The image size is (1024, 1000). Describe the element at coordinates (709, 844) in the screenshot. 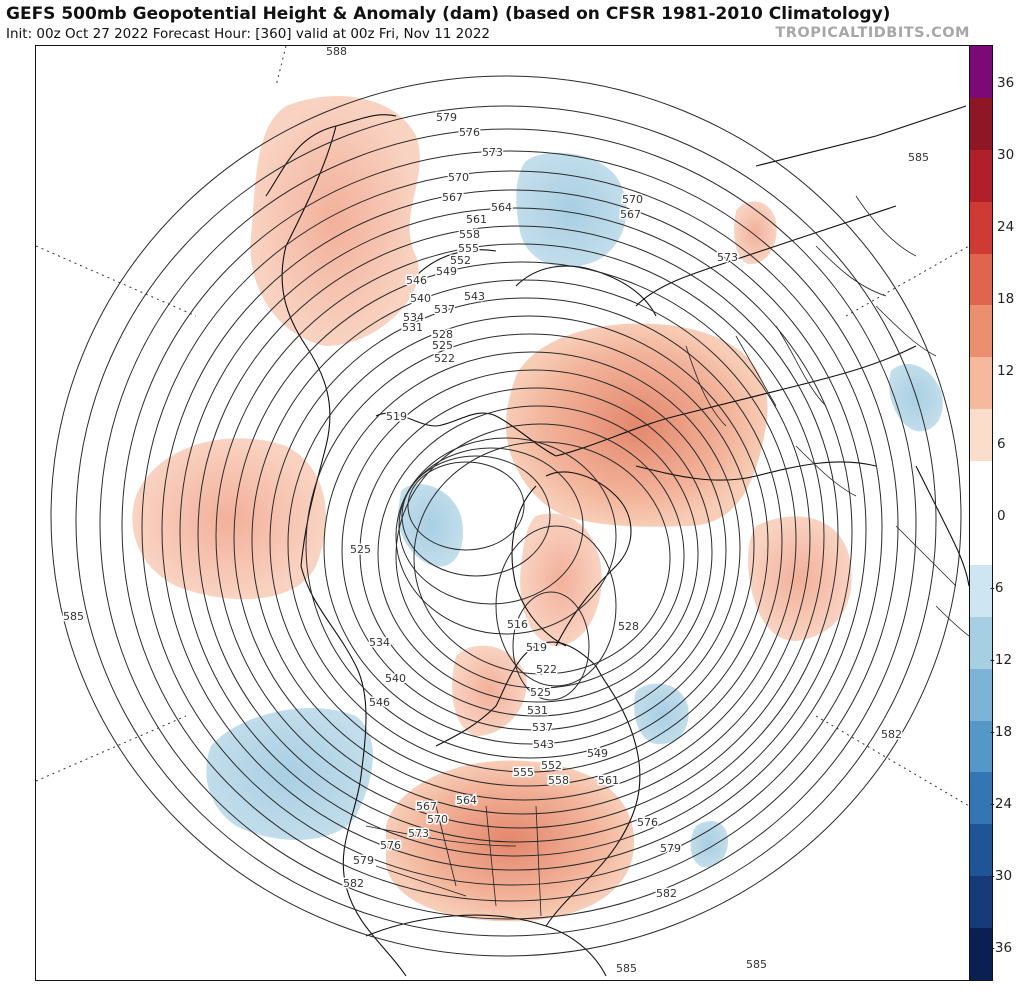

I see `anomaly-negative-atlantic` at that location.